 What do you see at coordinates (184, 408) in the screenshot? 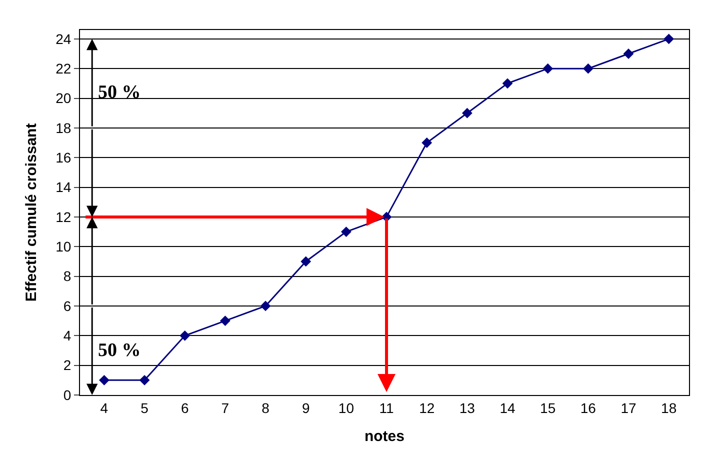
I see `x-tick-label: 6` at bounding box center [184, 408].